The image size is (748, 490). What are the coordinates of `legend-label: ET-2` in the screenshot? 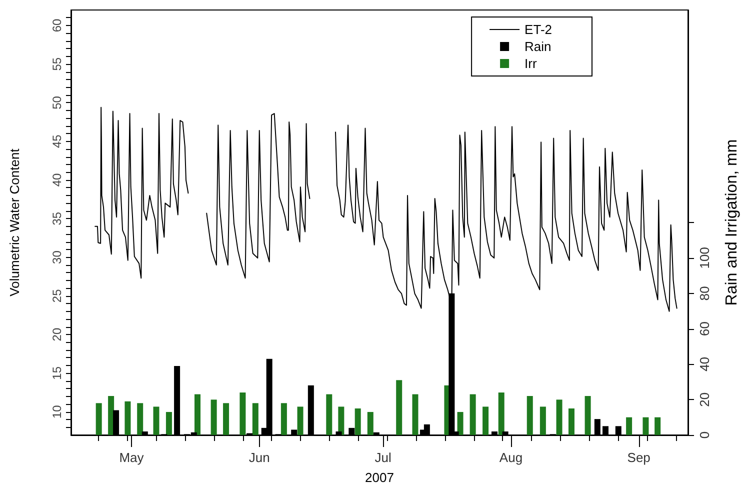 It's located at (538, 29).